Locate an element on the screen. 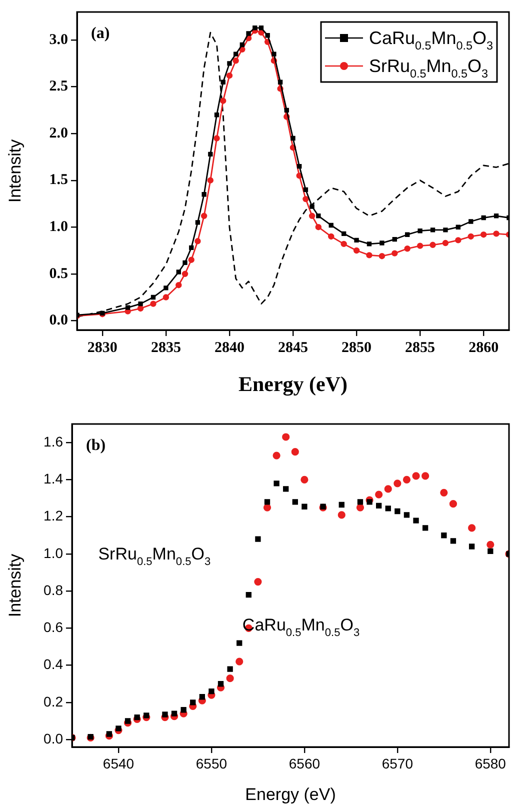 Image resolution: width=514 pixels, height=808 pixels. y-tick-label: 2.5 is located at coordinates (58, 86).